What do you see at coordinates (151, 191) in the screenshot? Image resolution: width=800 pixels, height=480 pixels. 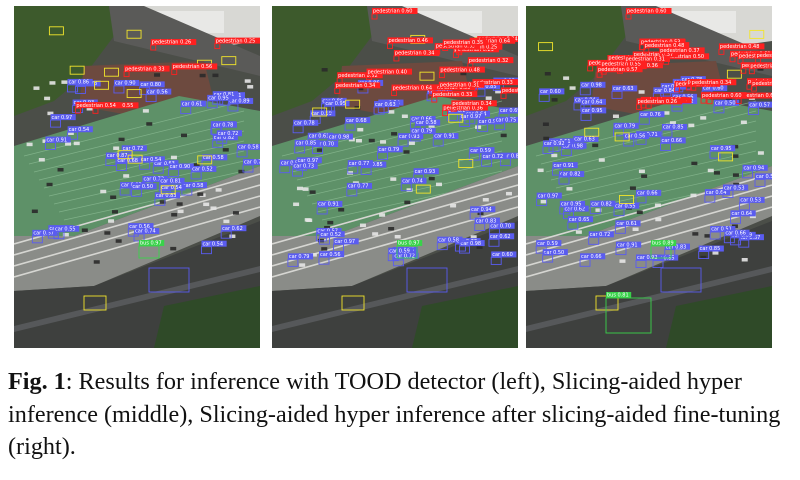 I see `parking-stripe` at bounding box center [151, 191].